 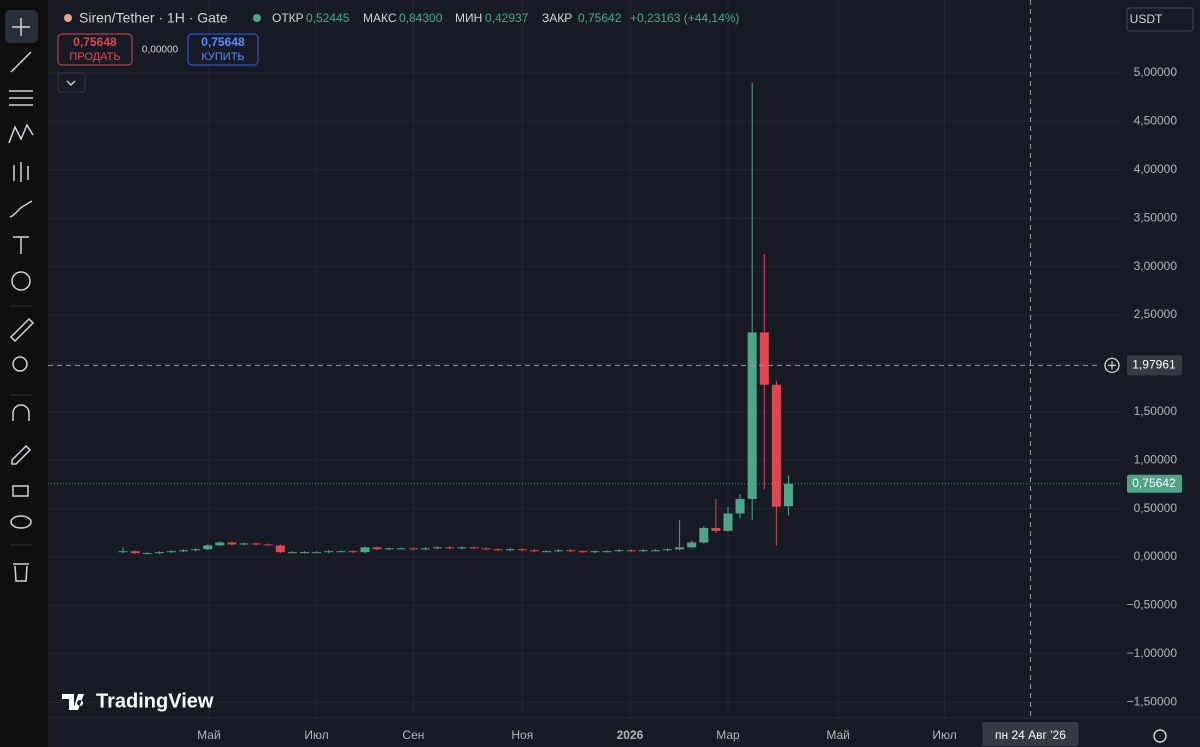 I want to click on crosshair-price-tag, so click(x=1154, y=365).